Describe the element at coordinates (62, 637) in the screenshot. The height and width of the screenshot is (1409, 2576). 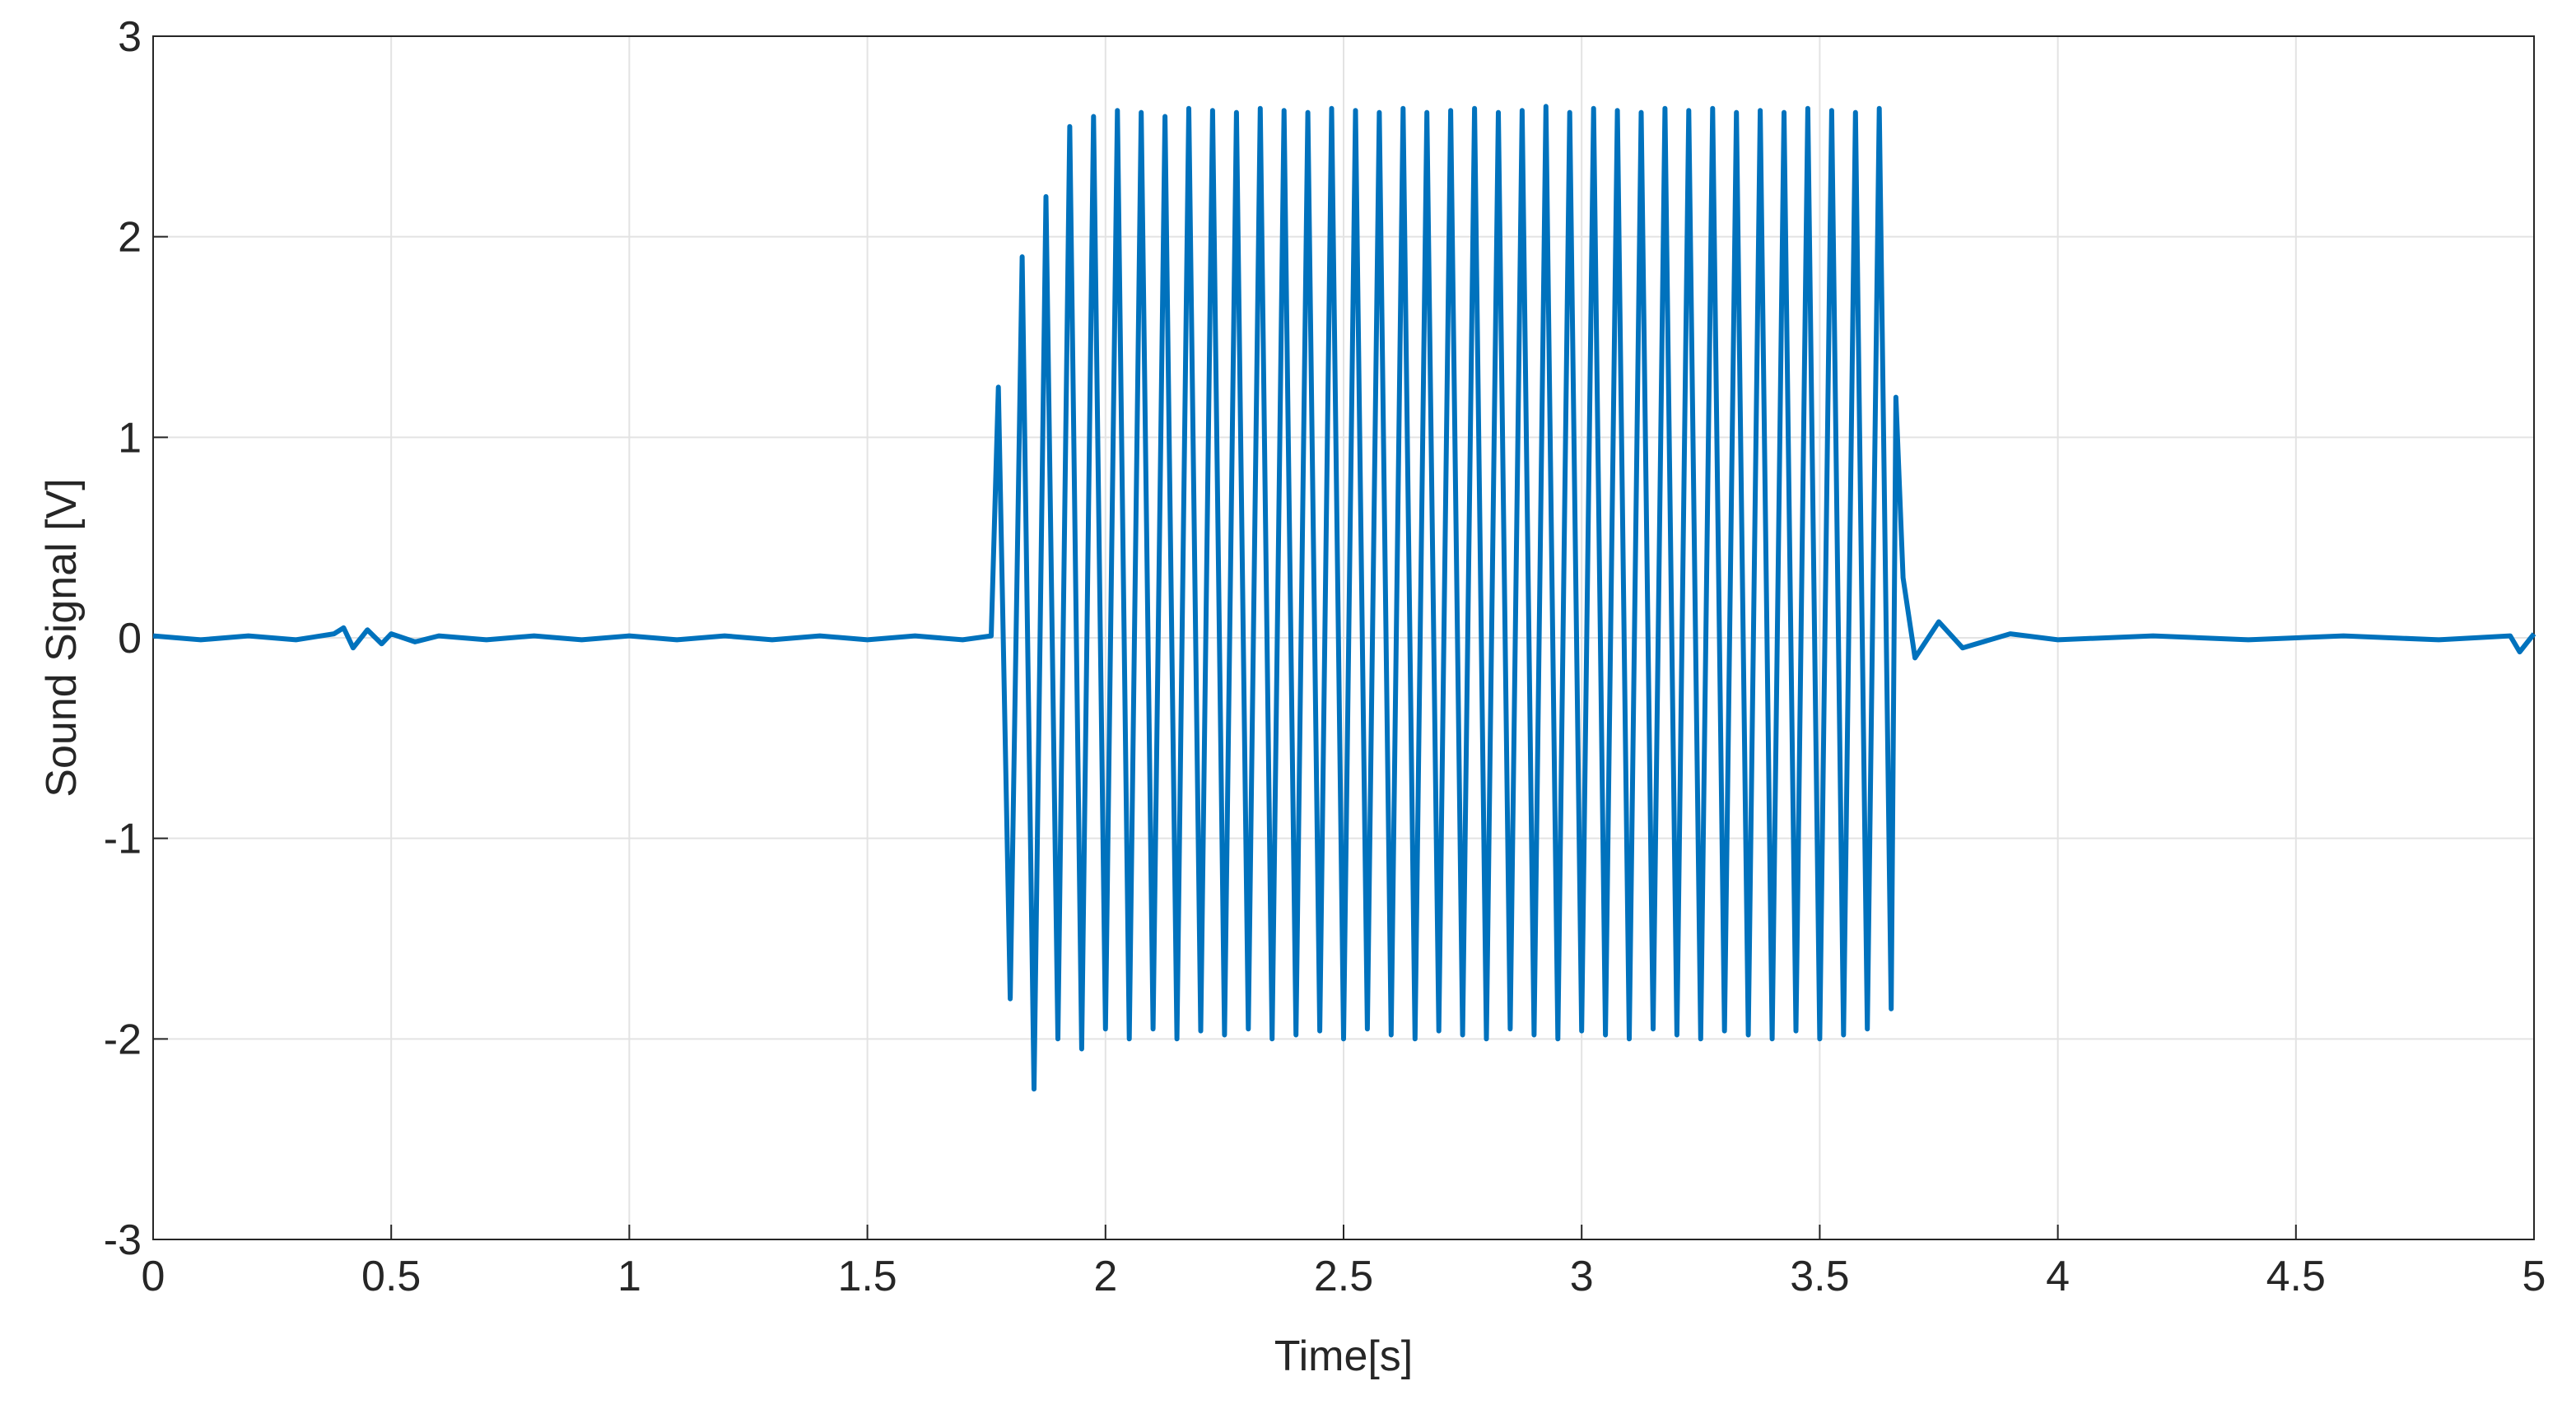
I see `y-axis-label: Sound Signal [V]` at that location.